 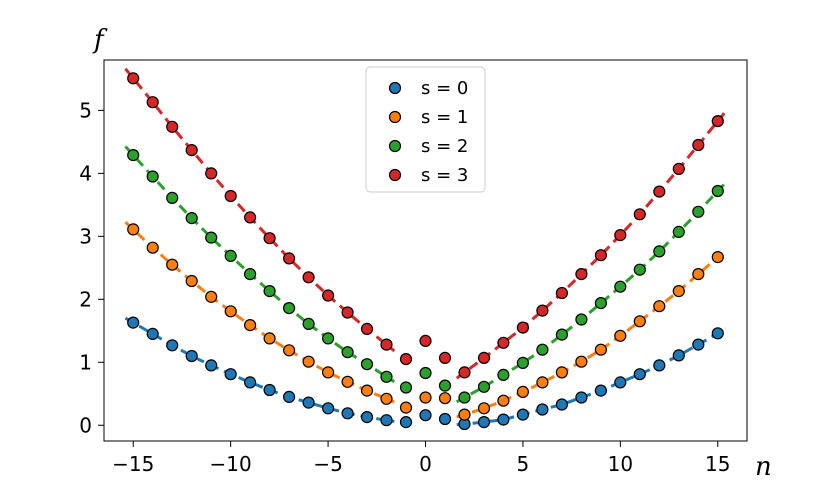 What do you see at coordinates (85, 299) in the screenshot?
I see `y-tick-label: 2` at bounding box center [85, 299].